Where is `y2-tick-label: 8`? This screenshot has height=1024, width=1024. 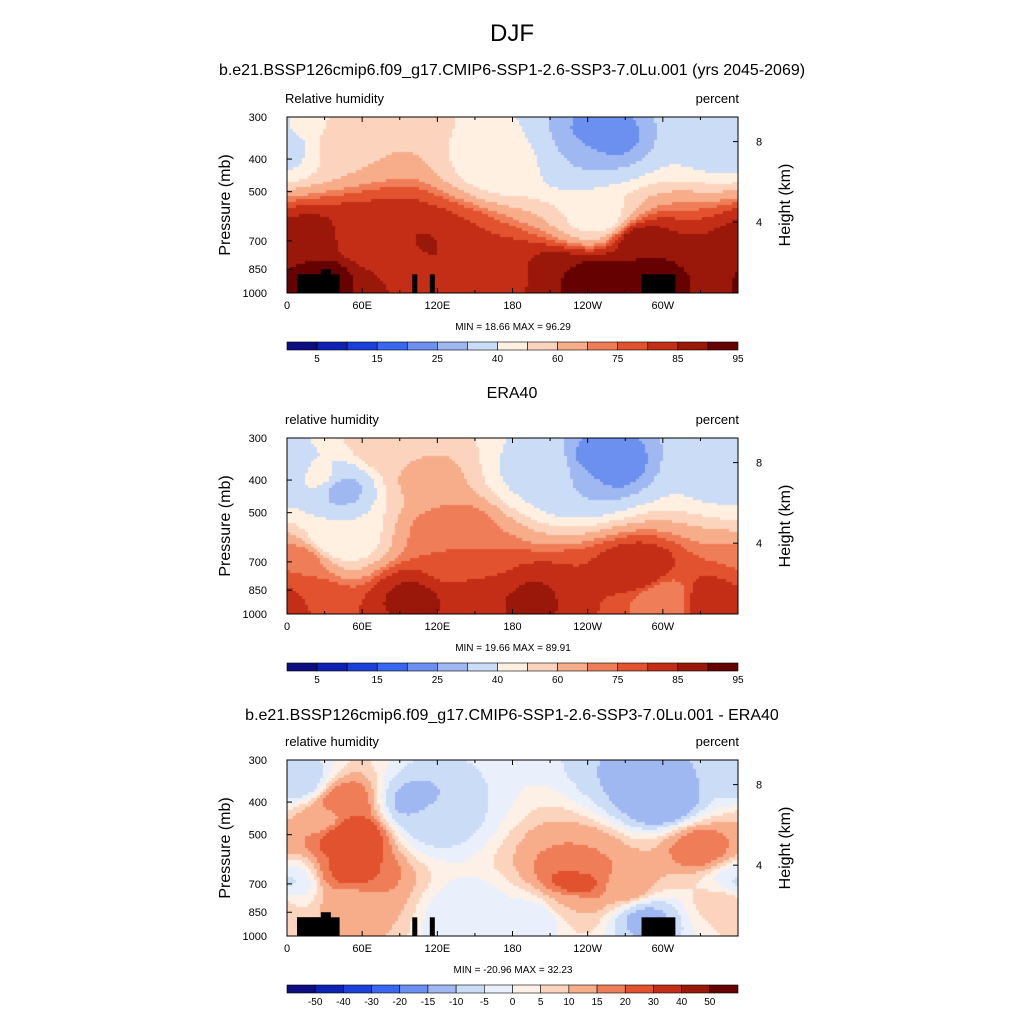 y2-tick-label: 8 is located at coordinates (759, 143).